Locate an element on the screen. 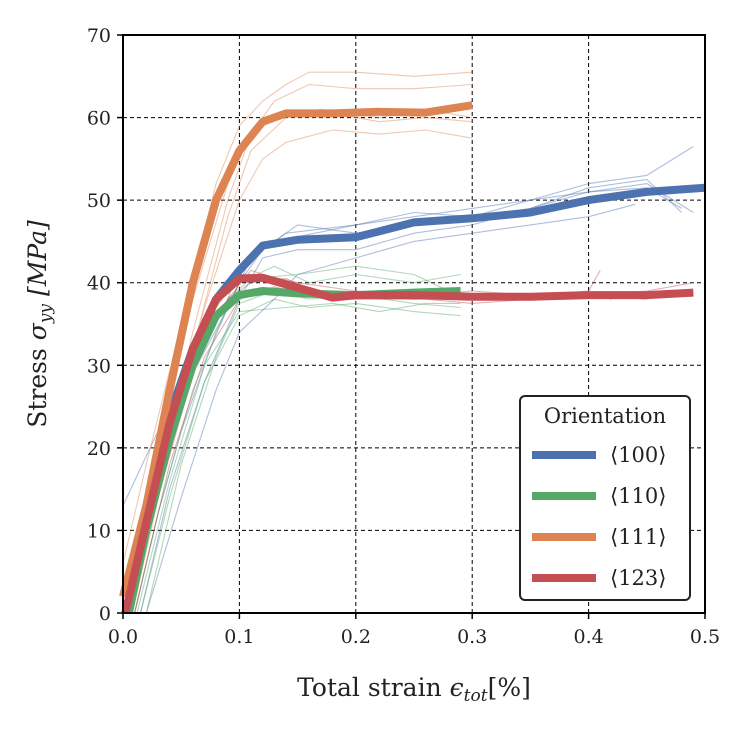 The height and width of the screenshot is (731, 747). legend: Orientation ⟨100⟩ ⟨110⟩ ⟨111⟩ ⟨123⟩ is located at coordinates (605, 498).